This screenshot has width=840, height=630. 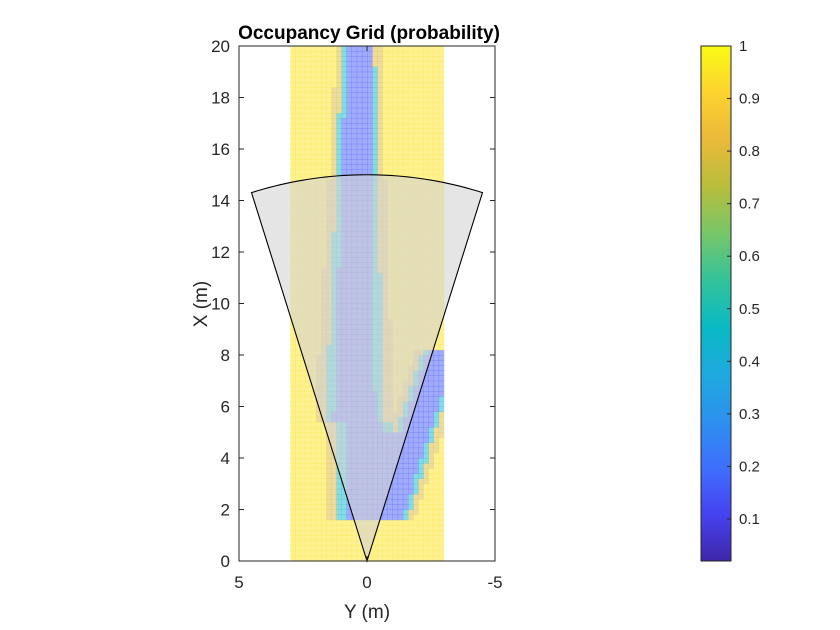 What do you see at coordinates (225, 561) in the screenshot?
I see `y-tick-label: 0` at bounding box center [225, 561].